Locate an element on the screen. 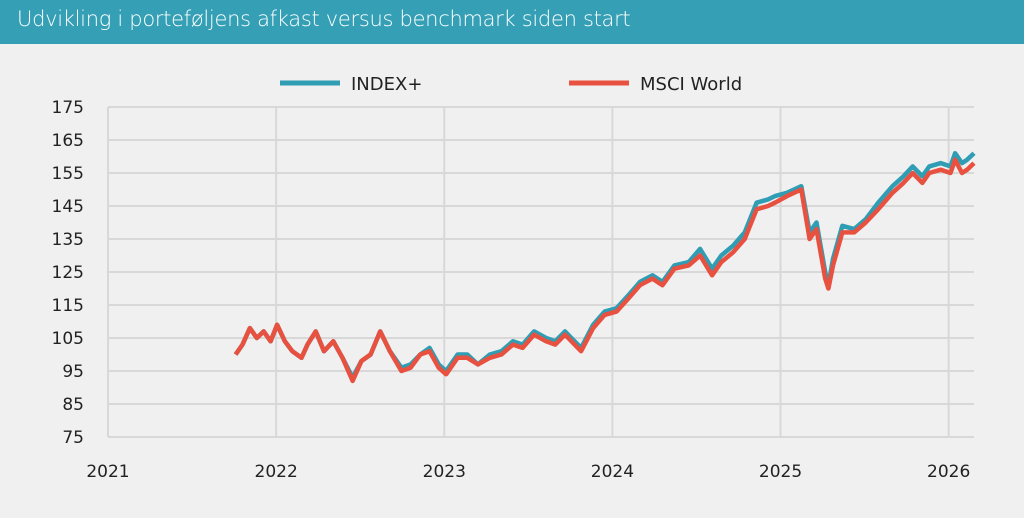 Image resolution: width=1024 pixels, height=518 pixels. y-tick-label: 105 is located at coordinates (68, 339).